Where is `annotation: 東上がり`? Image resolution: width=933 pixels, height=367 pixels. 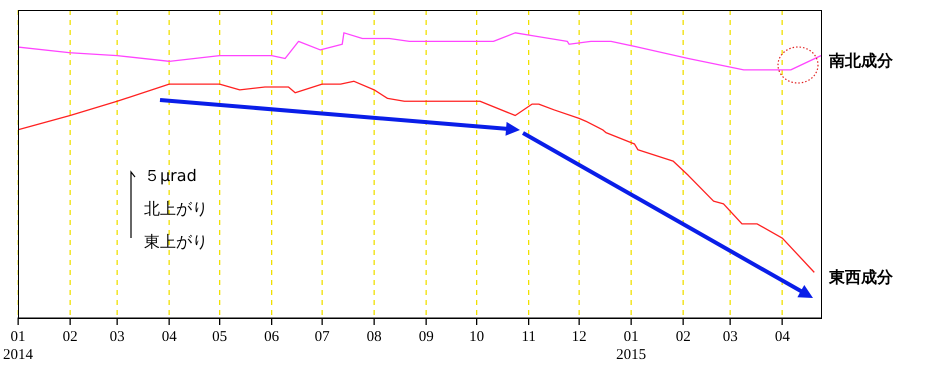 annotation: 東上がり is located at coordinates (176, 242).